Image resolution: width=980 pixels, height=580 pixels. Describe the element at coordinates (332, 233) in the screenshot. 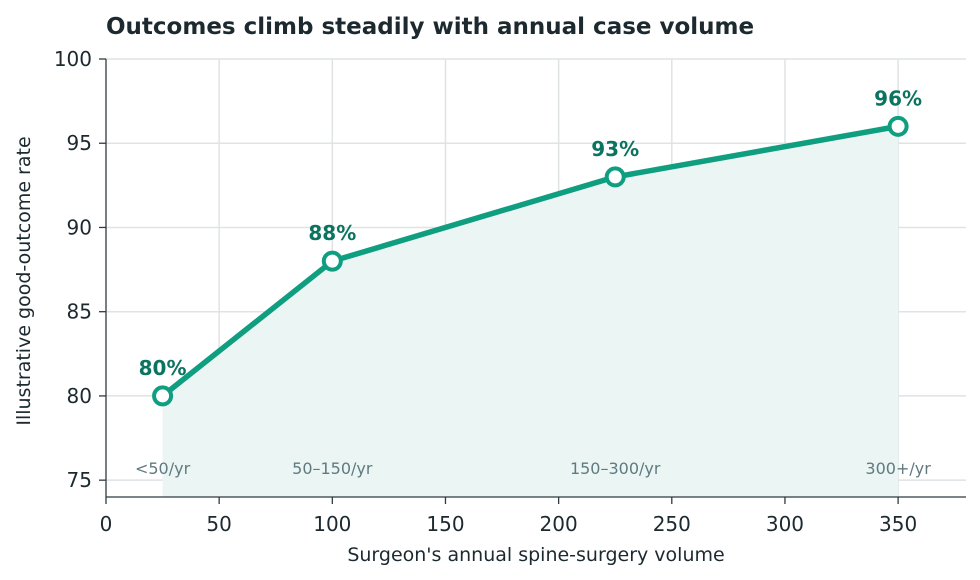

I see `data-label: 88%` at that location.